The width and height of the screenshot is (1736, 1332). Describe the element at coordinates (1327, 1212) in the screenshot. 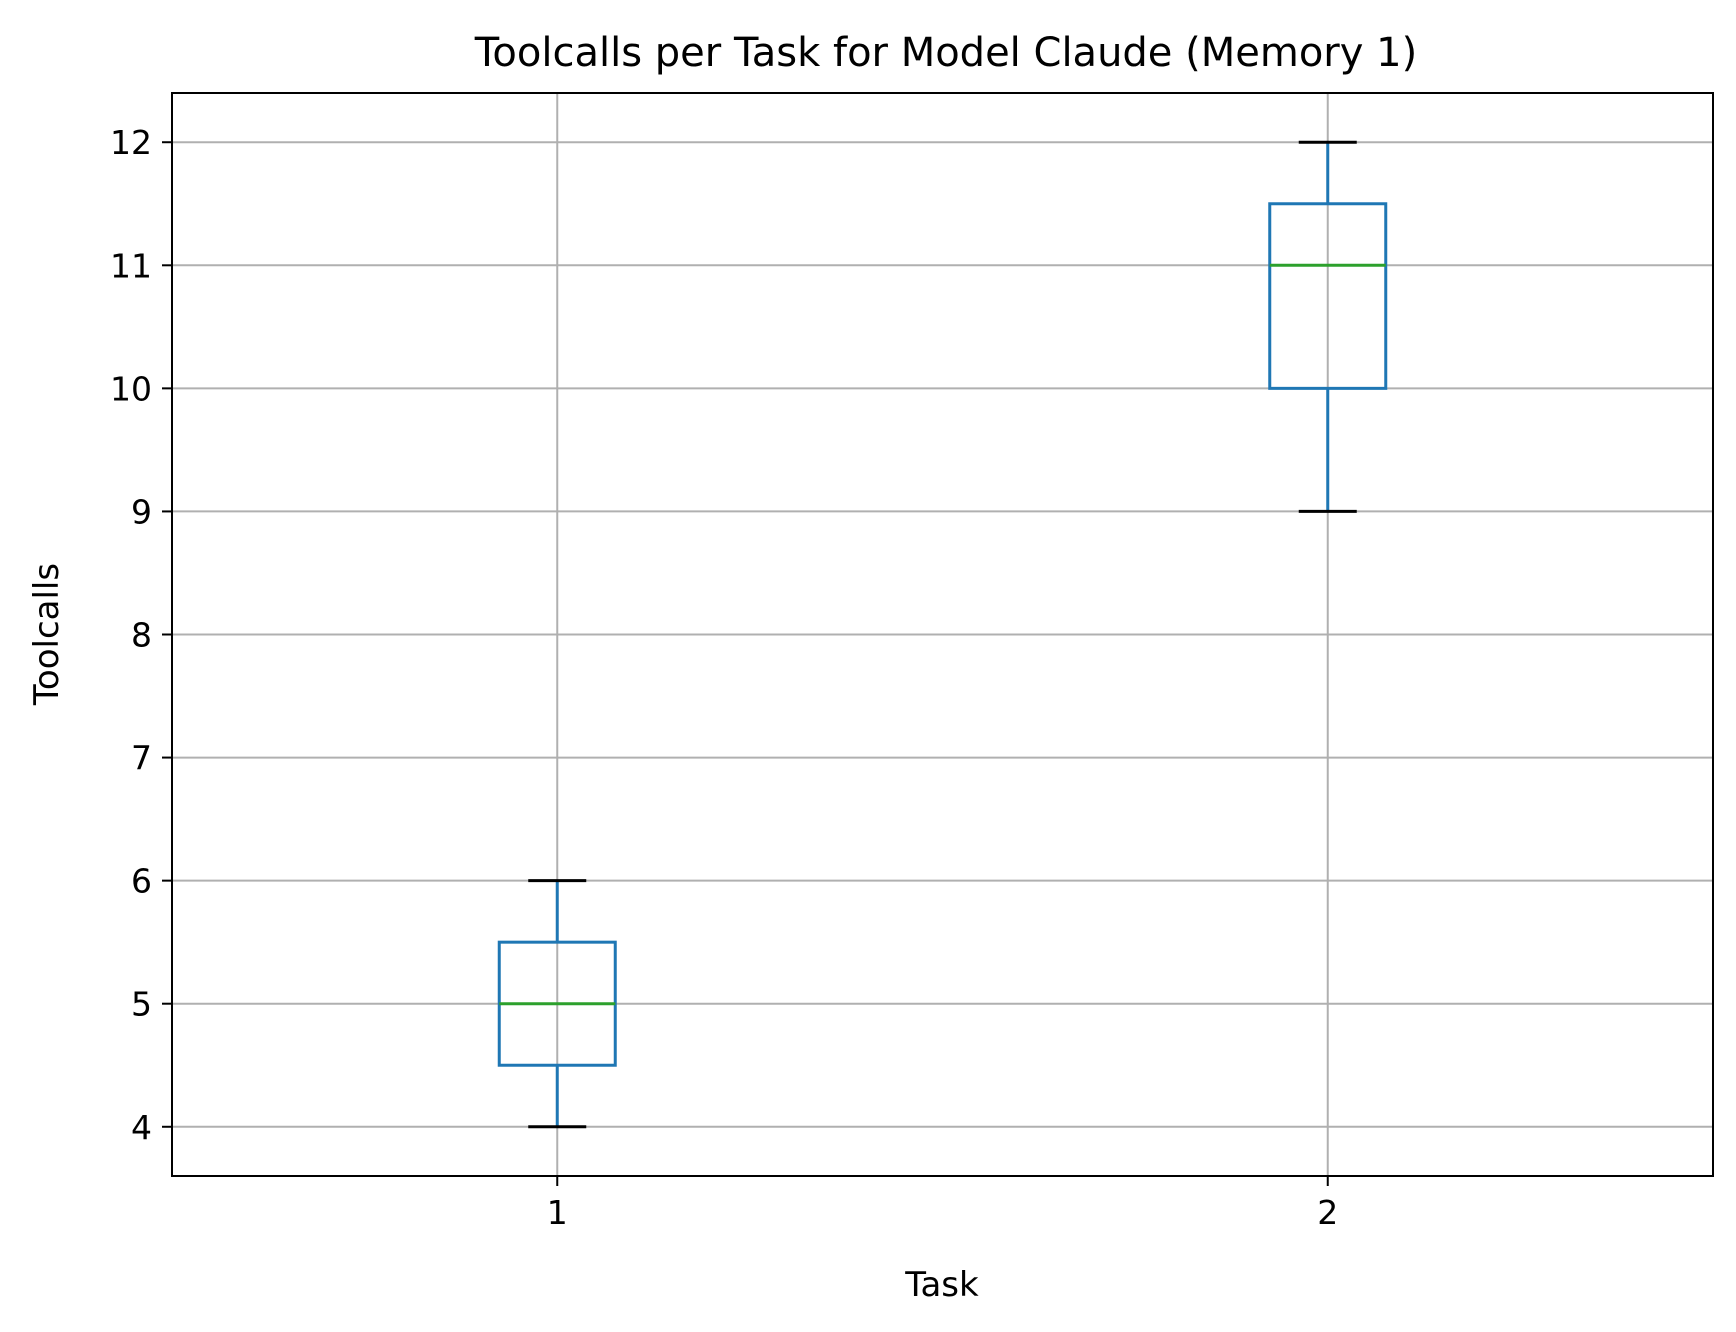

I see `x-tick-label: 2` at that location.